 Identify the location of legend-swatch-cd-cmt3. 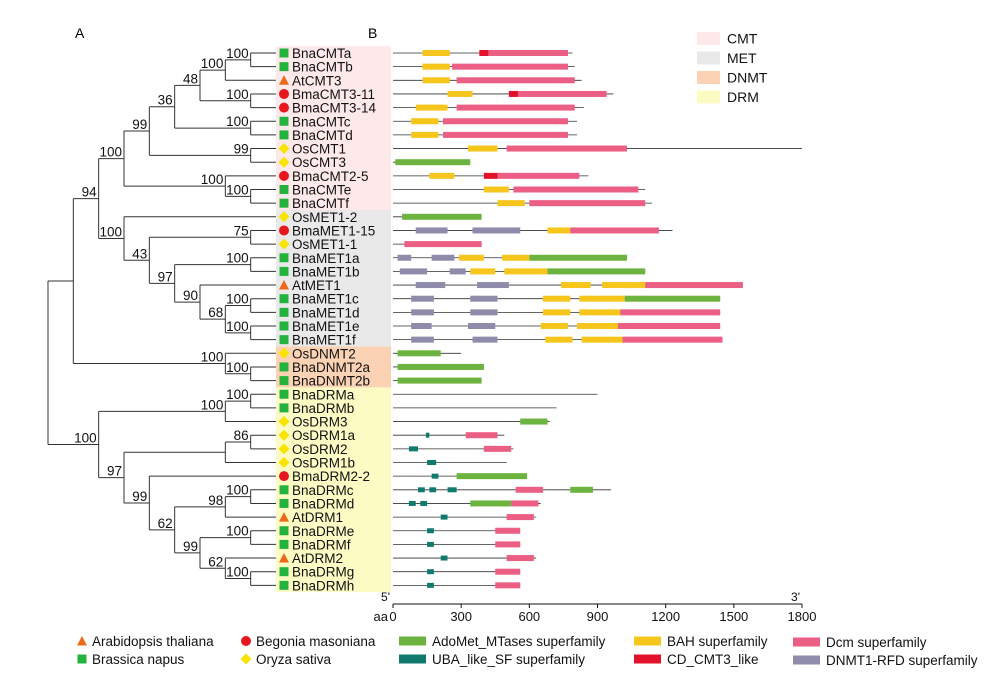
(647, 659).